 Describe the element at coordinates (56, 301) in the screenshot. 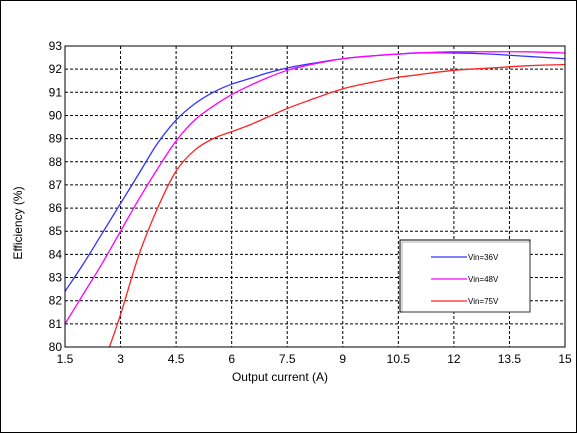

I see `y-tick-label: 82` at that location.